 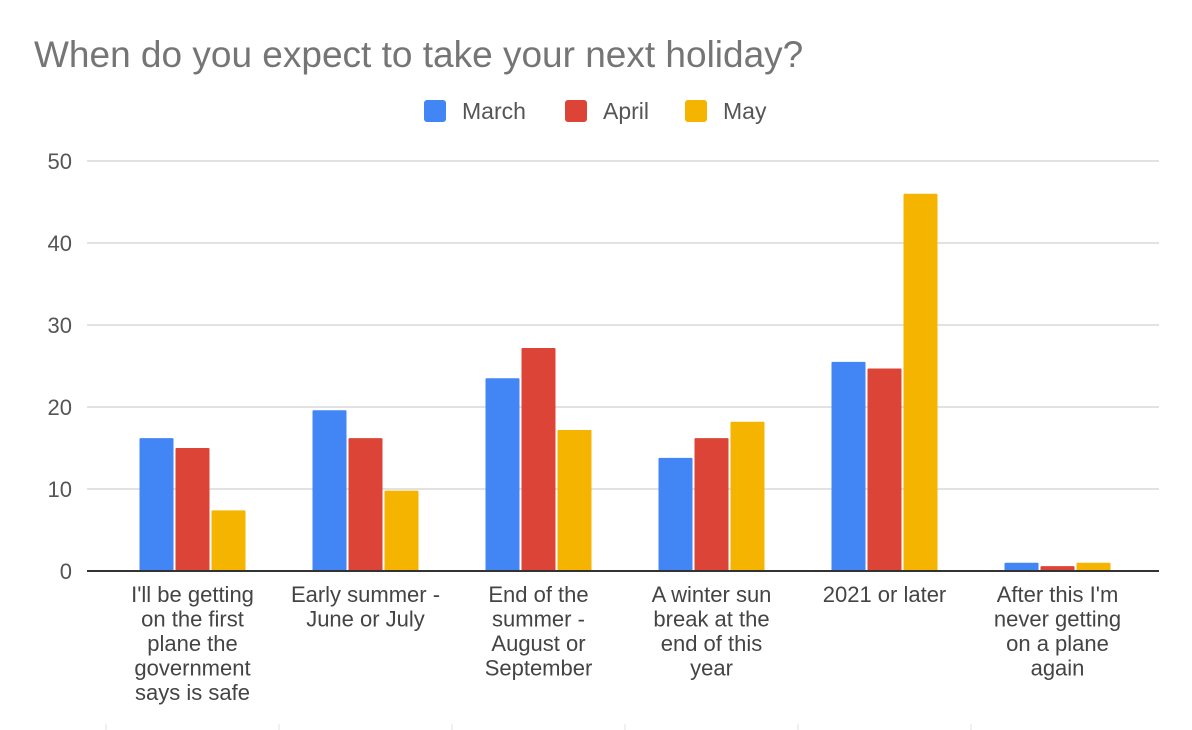 I want to click on x-tick-label-line: I'll be getting, so click(x=192, y=594).